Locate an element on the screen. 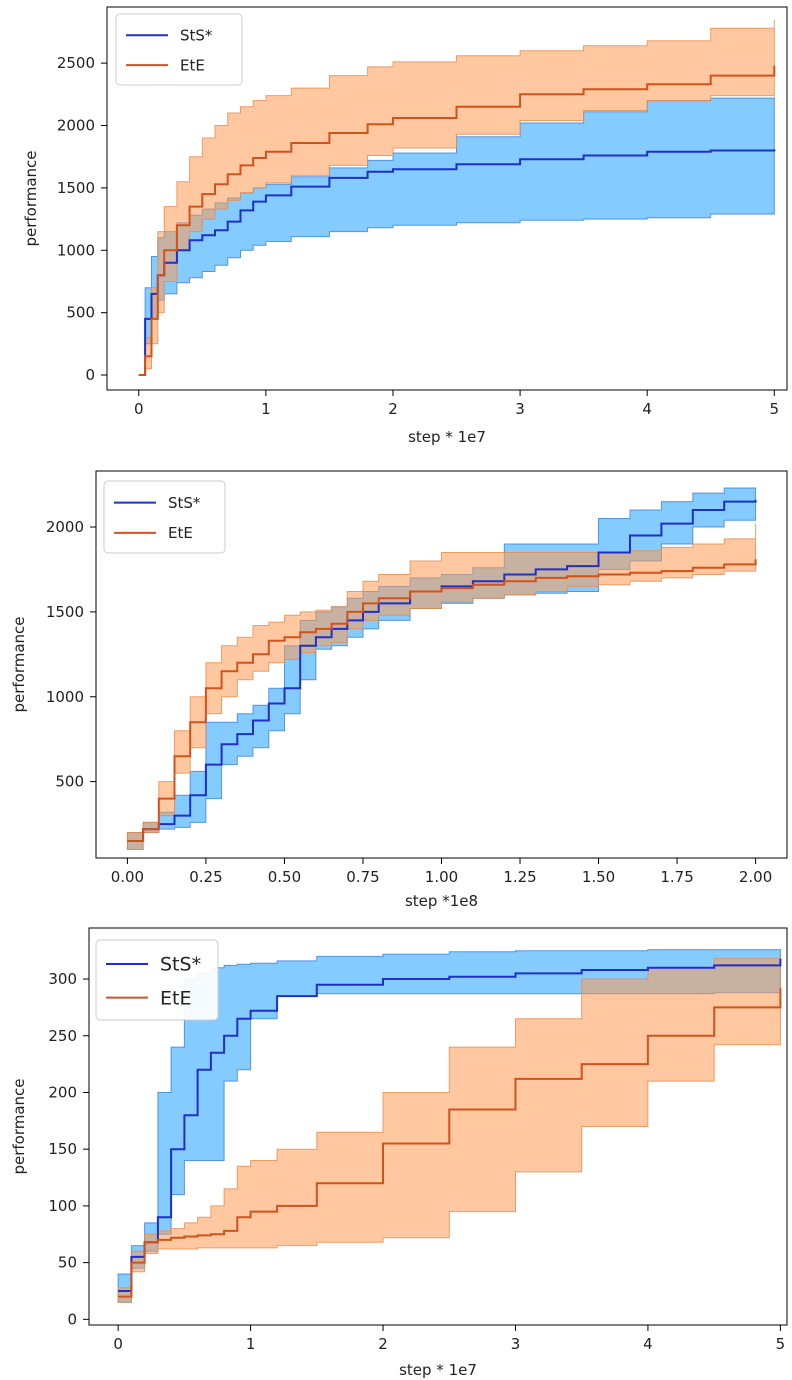  legend-chart3: StS* EtE is located at coordinates (157, 980).